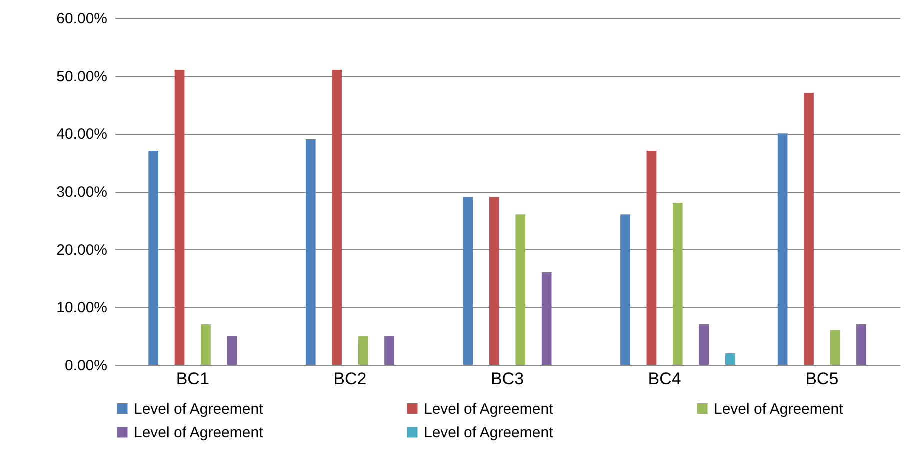 The width and height of the screenshot is (909, 457). I want to click on y-tick-label: 0.00%, so click(86, 366).